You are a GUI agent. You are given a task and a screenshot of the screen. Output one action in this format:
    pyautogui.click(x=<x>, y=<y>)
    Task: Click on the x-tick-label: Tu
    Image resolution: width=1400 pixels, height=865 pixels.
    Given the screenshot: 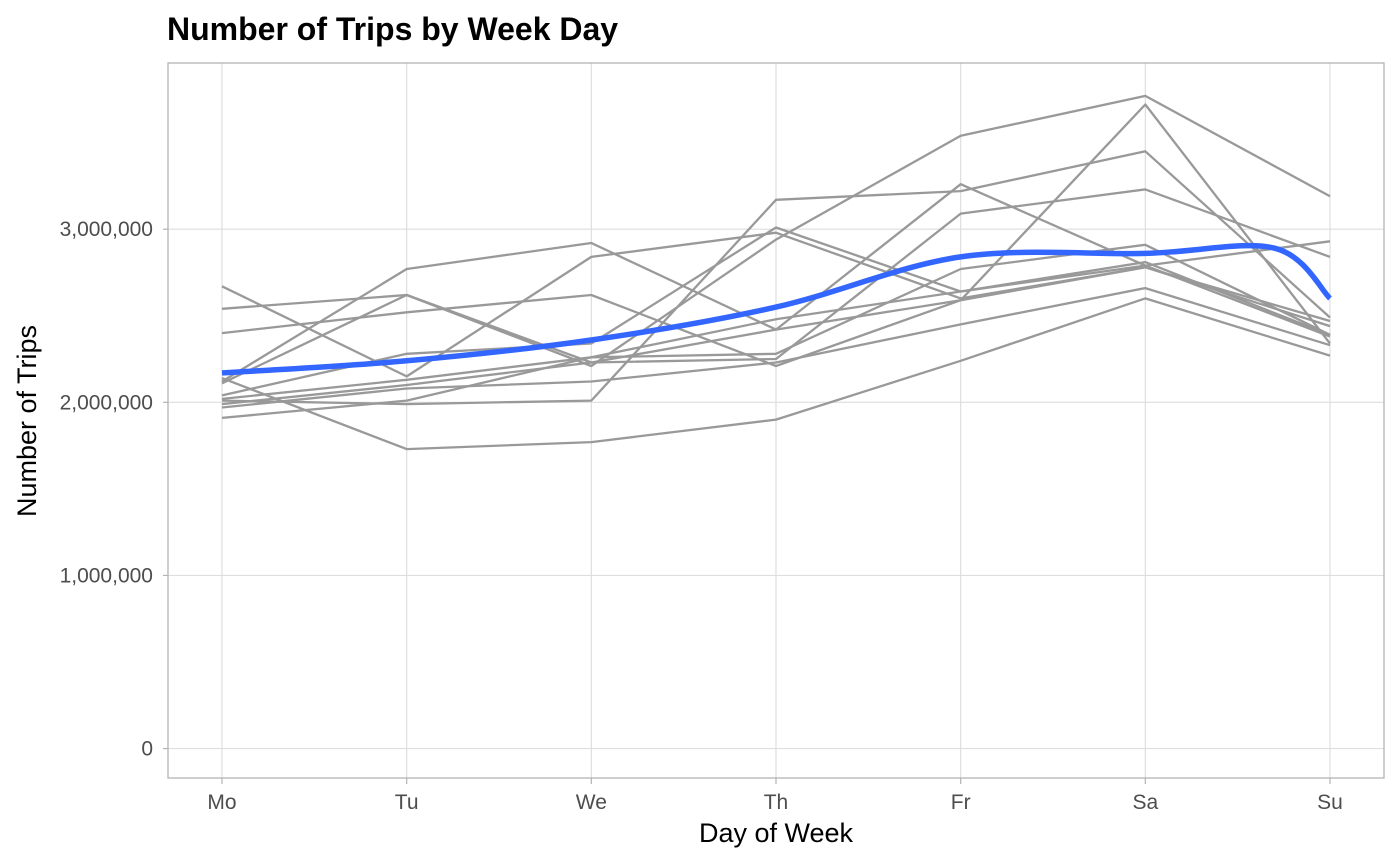 What is the action you would take?
    pyautogui.click(x=407, y=802)
    